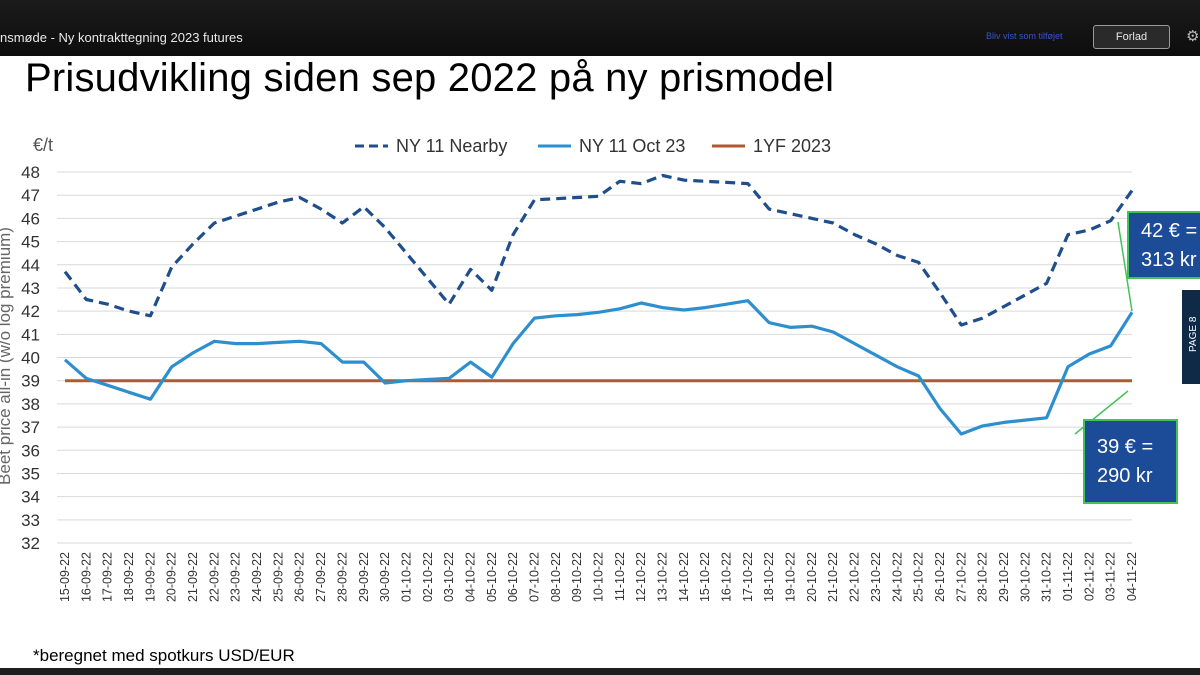 This screenshot has height=675, width=1200. What do you see at coordinates (30, 473) in the screenshot?
I see `y-tick-label: 35` at bounding box center [30, 473].